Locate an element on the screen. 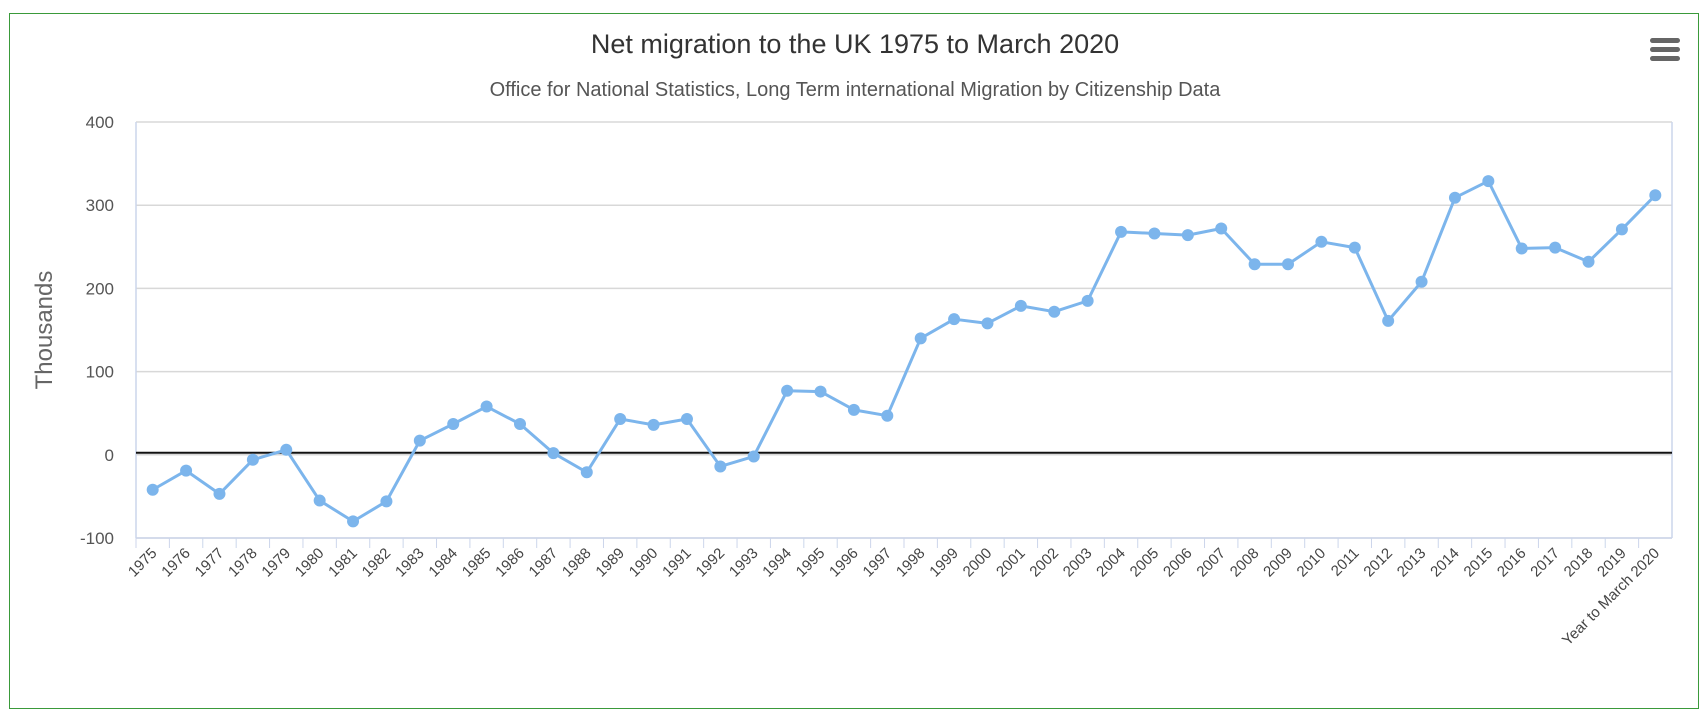 This screenshot has height=722, width=1707. y-axis-label: Thousands is located at coordinates (44, 330).